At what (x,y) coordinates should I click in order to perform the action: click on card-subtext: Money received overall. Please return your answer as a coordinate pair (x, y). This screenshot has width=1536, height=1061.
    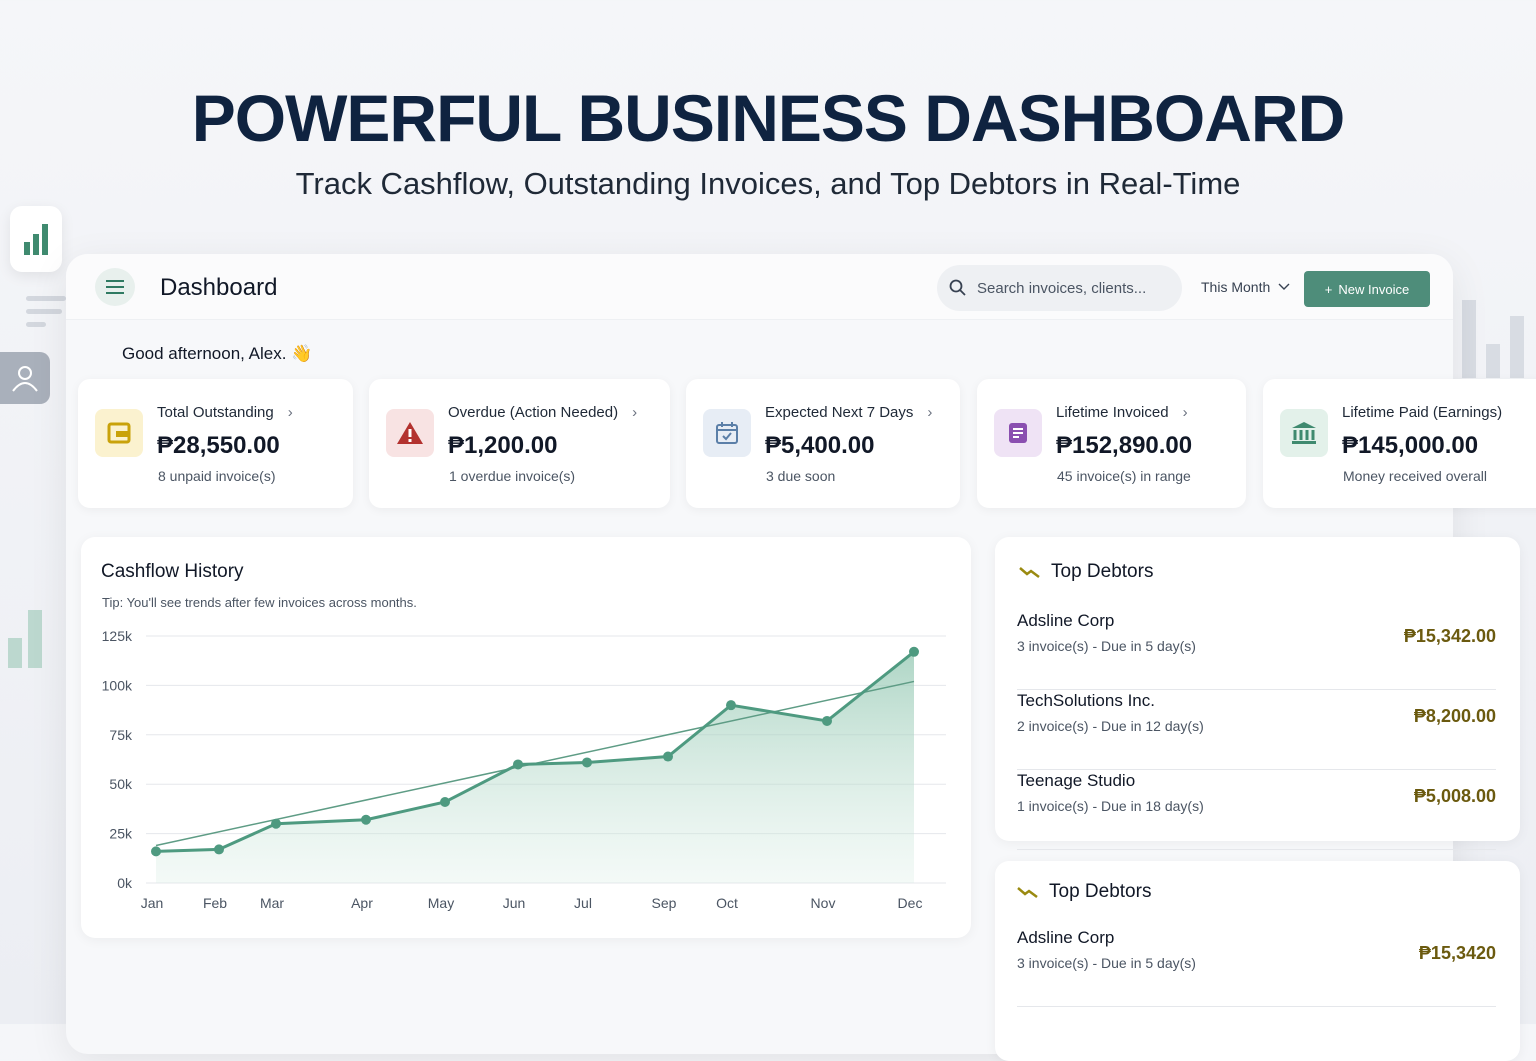
    Looking at the image, I should click on (1415, 476).